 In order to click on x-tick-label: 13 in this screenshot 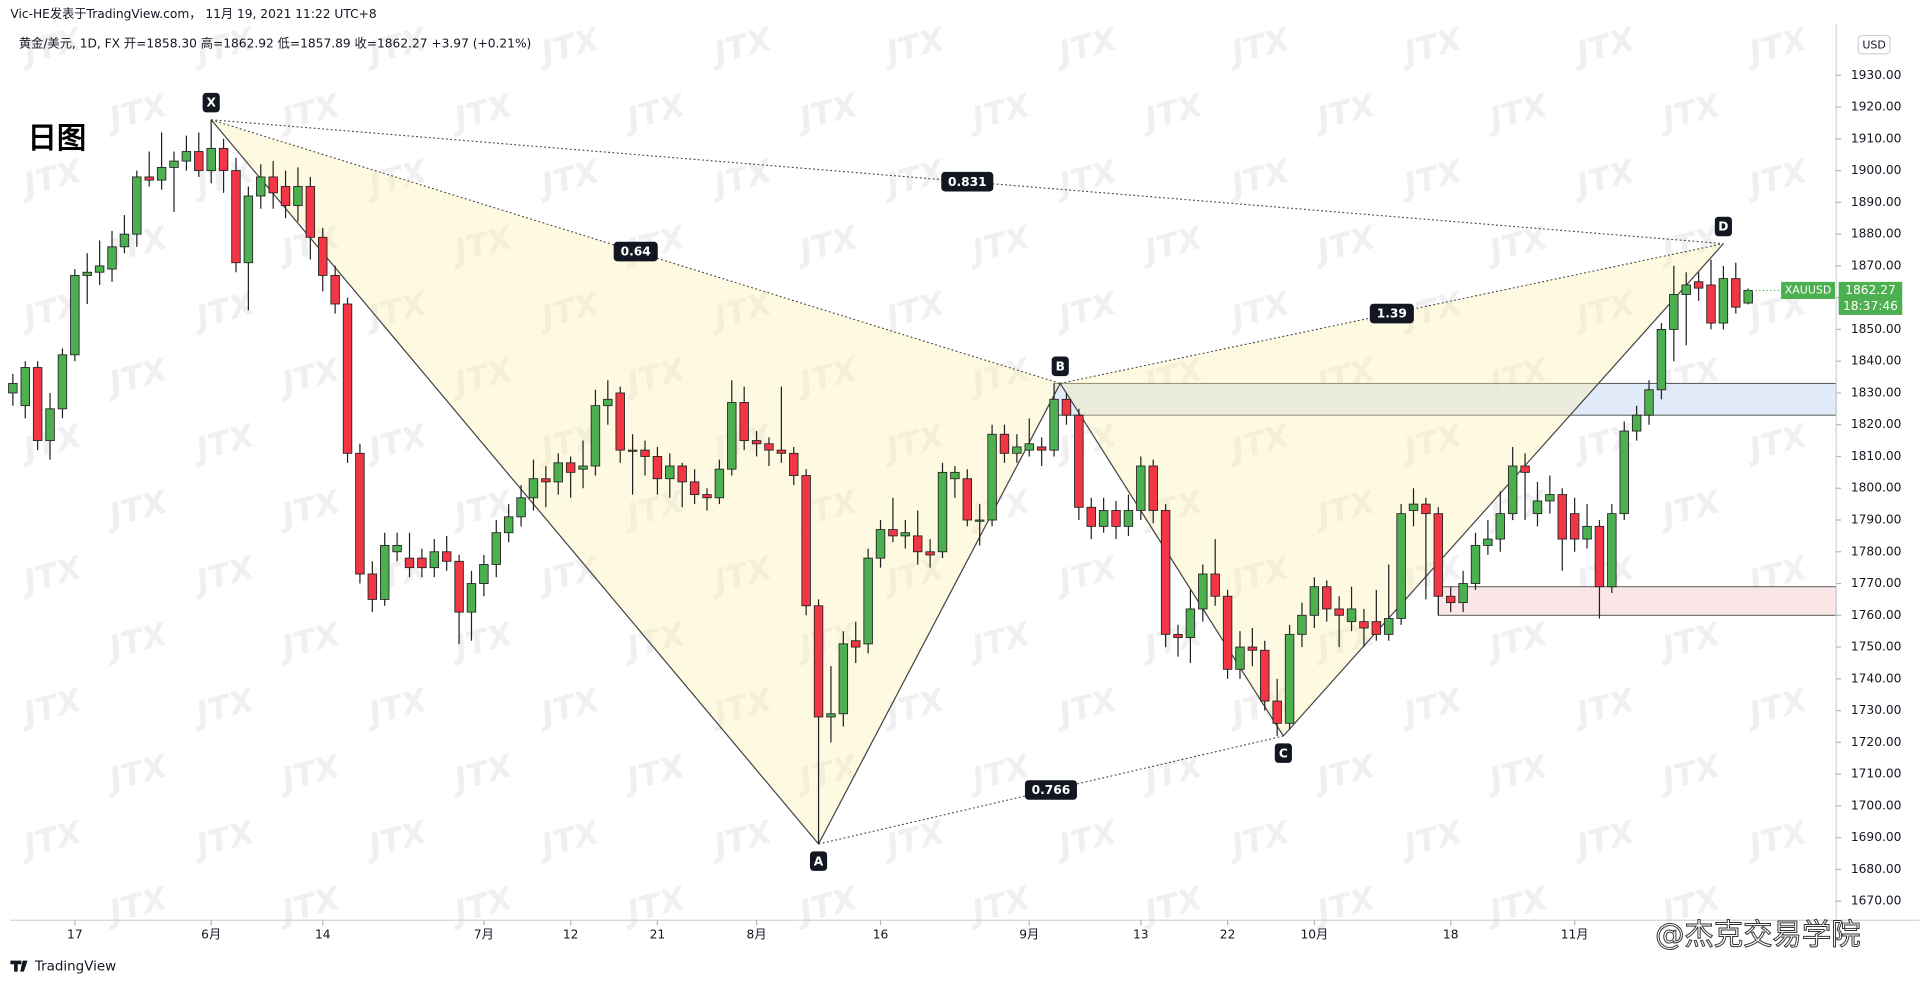, I will do `click(1141, 934)`.